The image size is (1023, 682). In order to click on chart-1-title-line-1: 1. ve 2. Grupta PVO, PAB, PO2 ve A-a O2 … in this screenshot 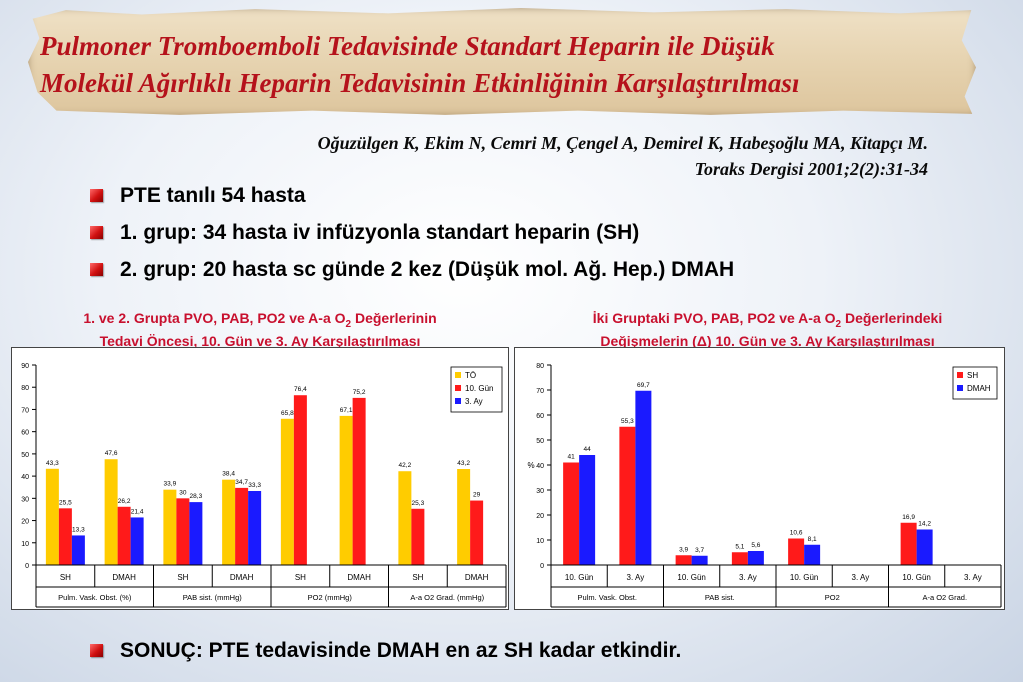, I will do `click(260, 321)`.